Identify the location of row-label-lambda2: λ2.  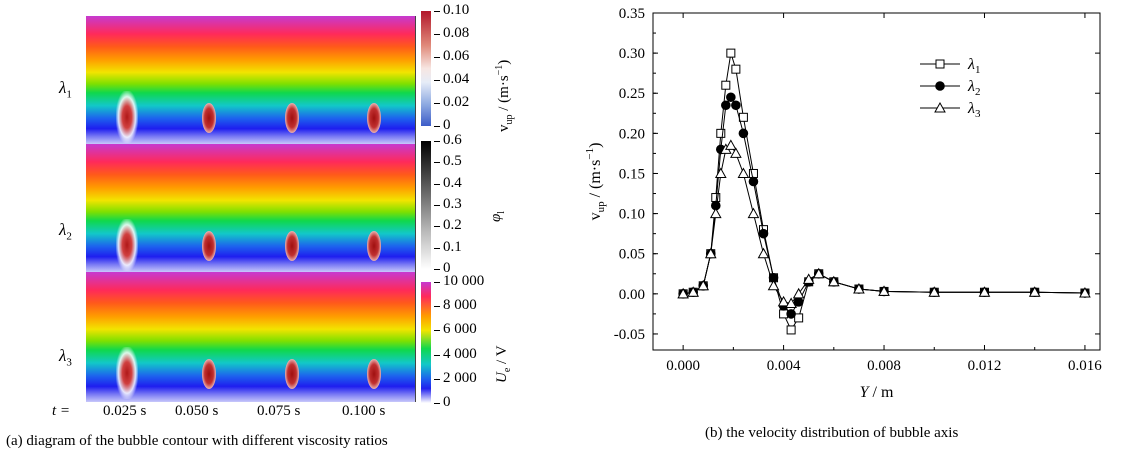
(65, 231).